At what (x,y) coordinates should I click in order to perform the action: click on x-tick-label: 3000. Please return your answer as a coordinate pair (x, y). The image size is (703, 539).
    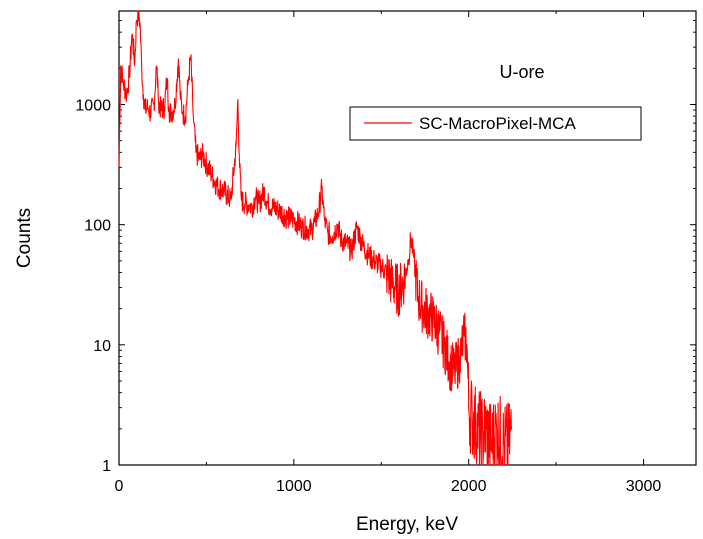
    Looking at the image, I should click on (644, 486).